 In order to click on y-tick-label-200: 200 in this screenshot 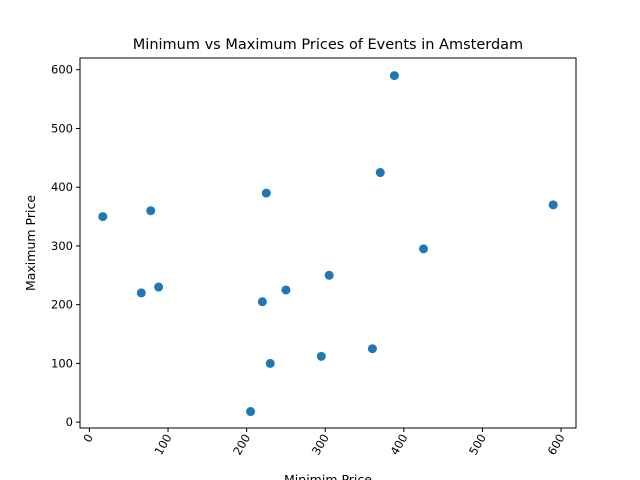, I will do `click(62, 305)`.